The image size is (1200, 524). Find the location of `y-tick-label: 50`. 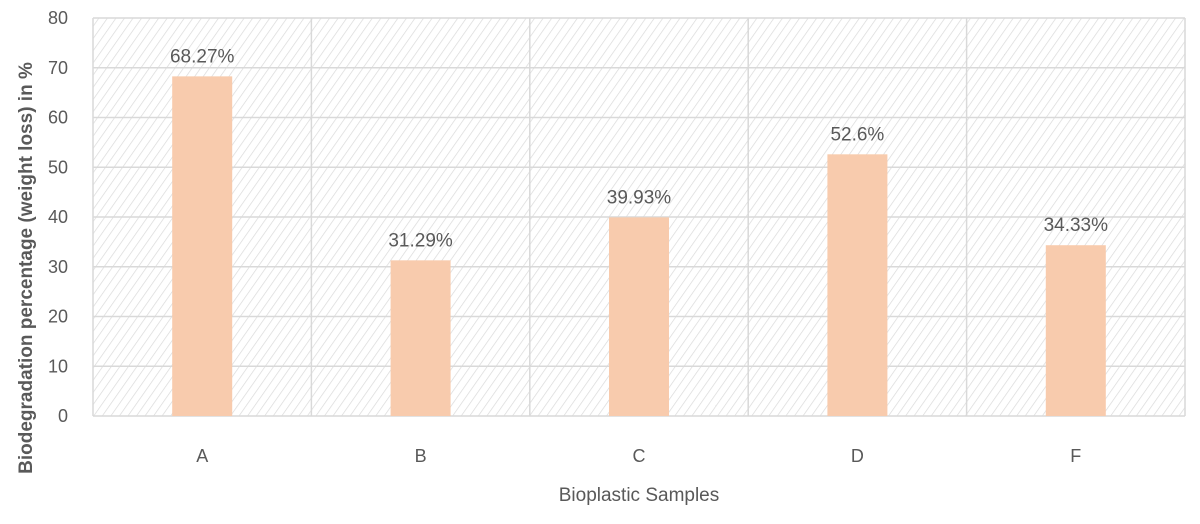

y-tick-label: 50 is located at coordinates (58, 167).